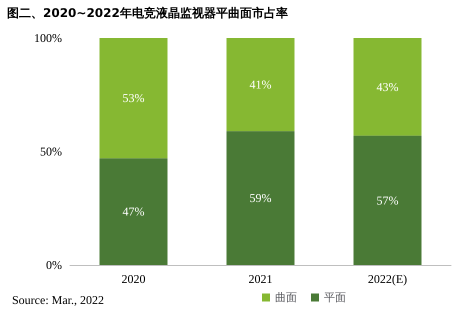 The height and width of the screenshot is (312, 471). I want to click on y-tick-label: 50%, so click(51, 151).